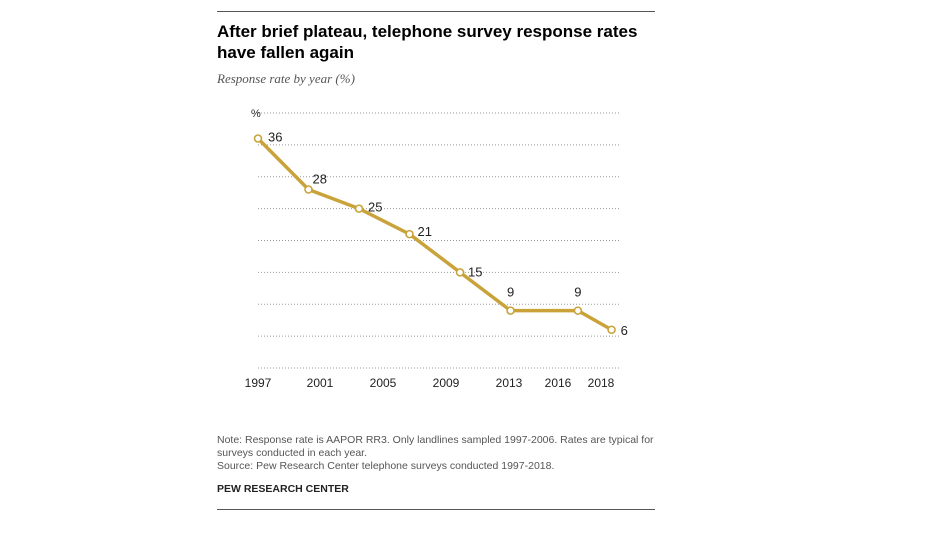 The width and height of the screenshot is (925, 535). Describe the element at coordinates (283, 489) in the screenshot. I see `brand-label: PEW RESEARCH CENTER` at that location.